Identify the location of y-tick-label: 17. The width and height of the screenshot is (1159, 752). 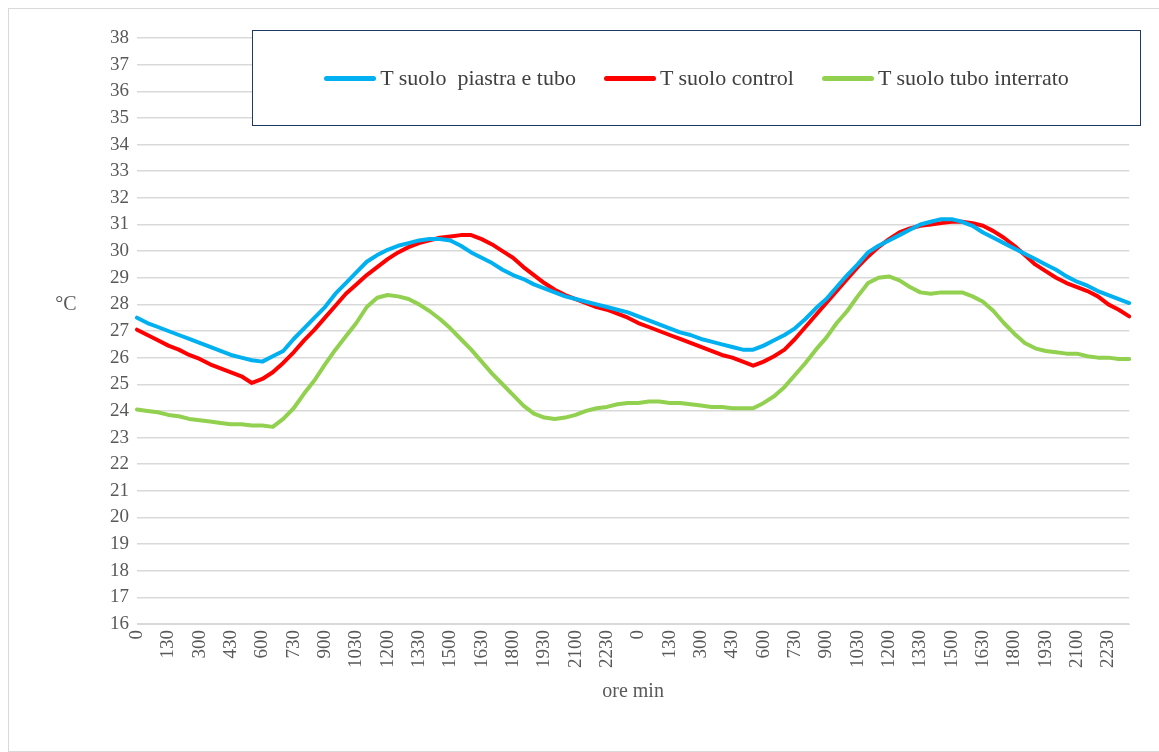
(119, 596).